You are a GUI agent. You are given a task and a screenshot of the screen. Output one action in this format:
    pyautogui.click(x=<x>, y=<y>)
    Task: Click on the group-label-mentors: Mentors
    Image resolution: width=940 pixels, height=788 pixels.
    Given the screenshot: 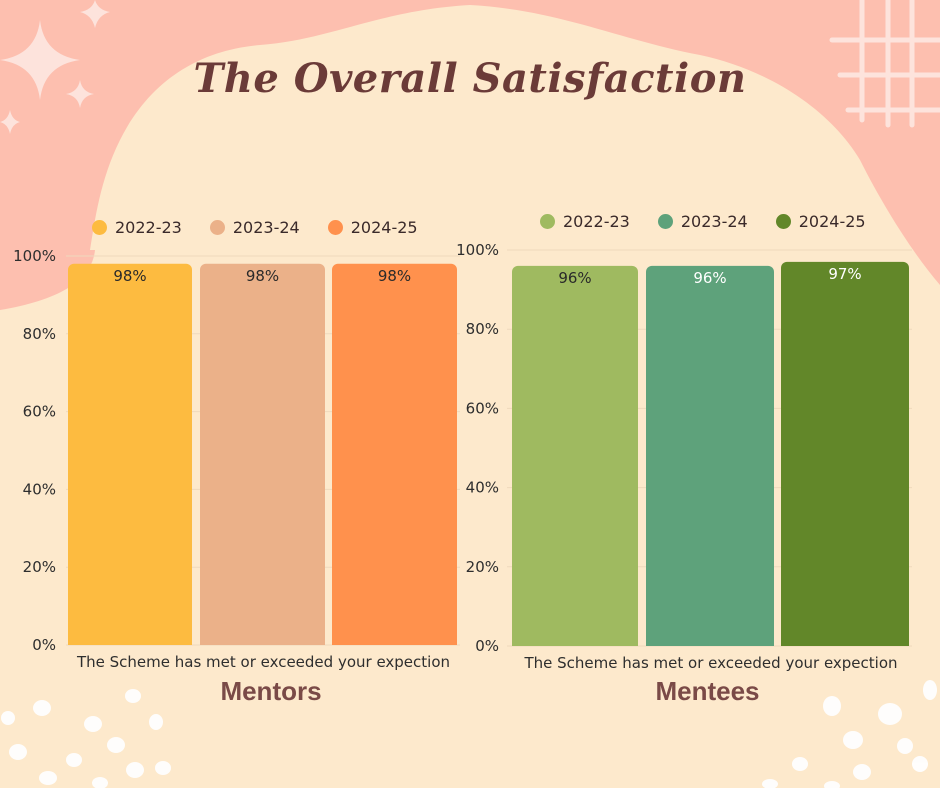 What is the action you would take?
    pyautogui.click(x=271, y=691)
    